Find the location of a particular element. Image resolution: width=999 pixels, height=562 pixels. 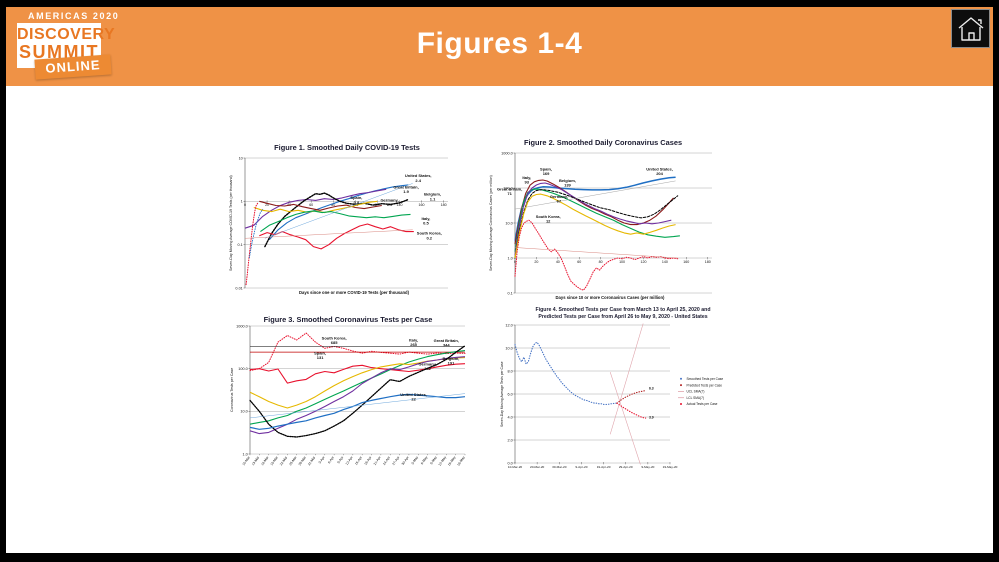

svg-text: 15-May is located at coordinates (452, 461).